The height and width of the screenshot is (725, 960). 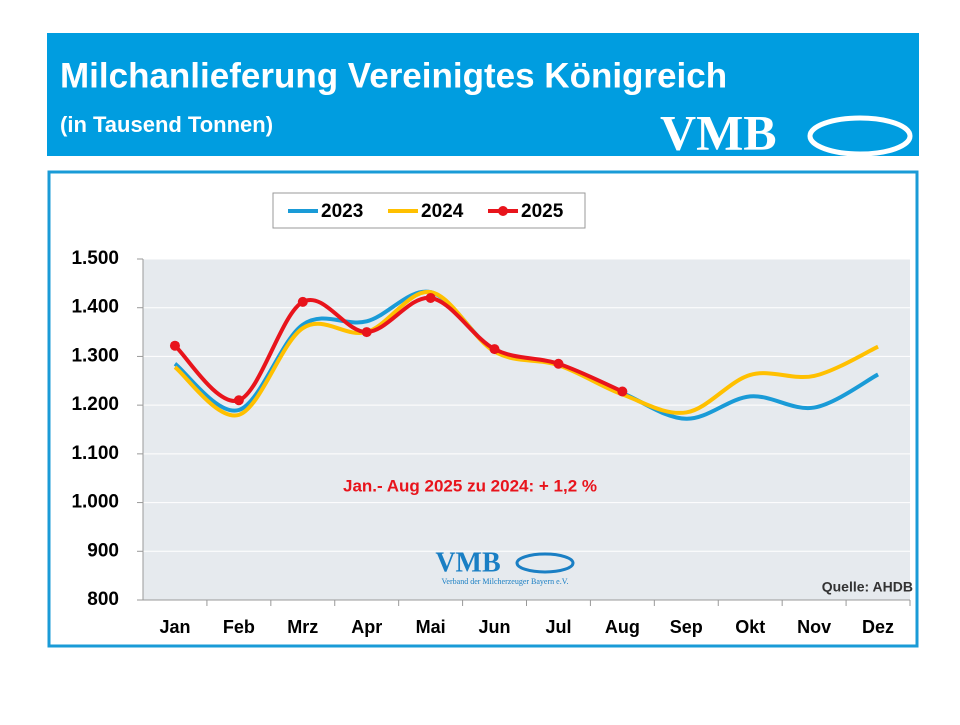 I want to click on y-tick-label: 800, so click(x=103, y=599).